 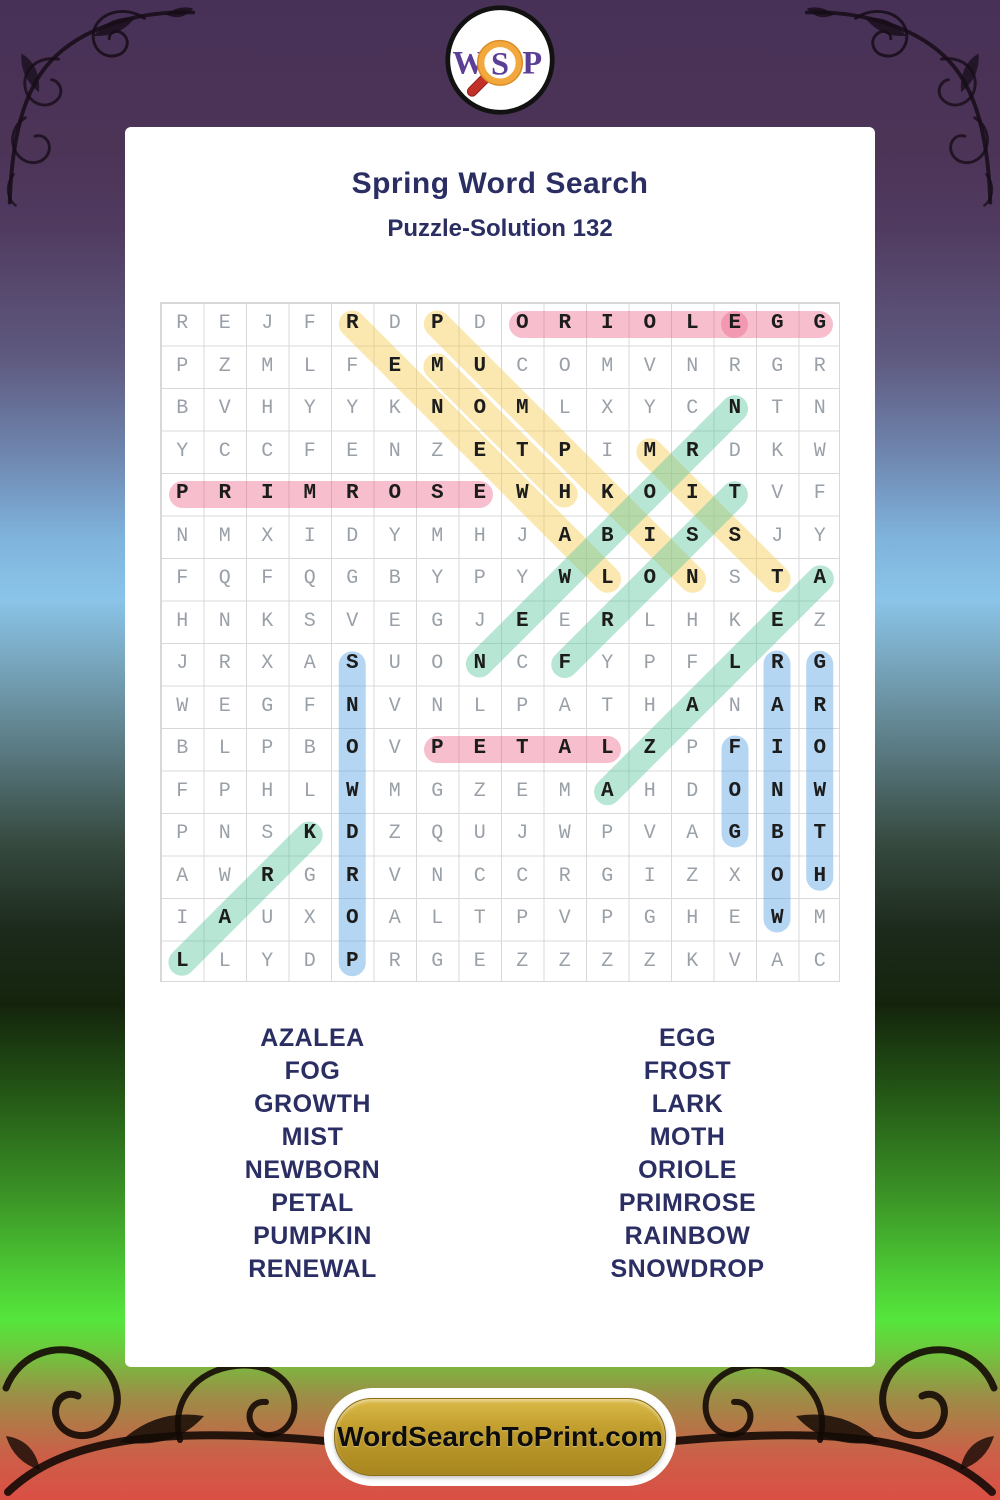 I want to click on word-list-item: MOTH, so click(x=687, y=1137).